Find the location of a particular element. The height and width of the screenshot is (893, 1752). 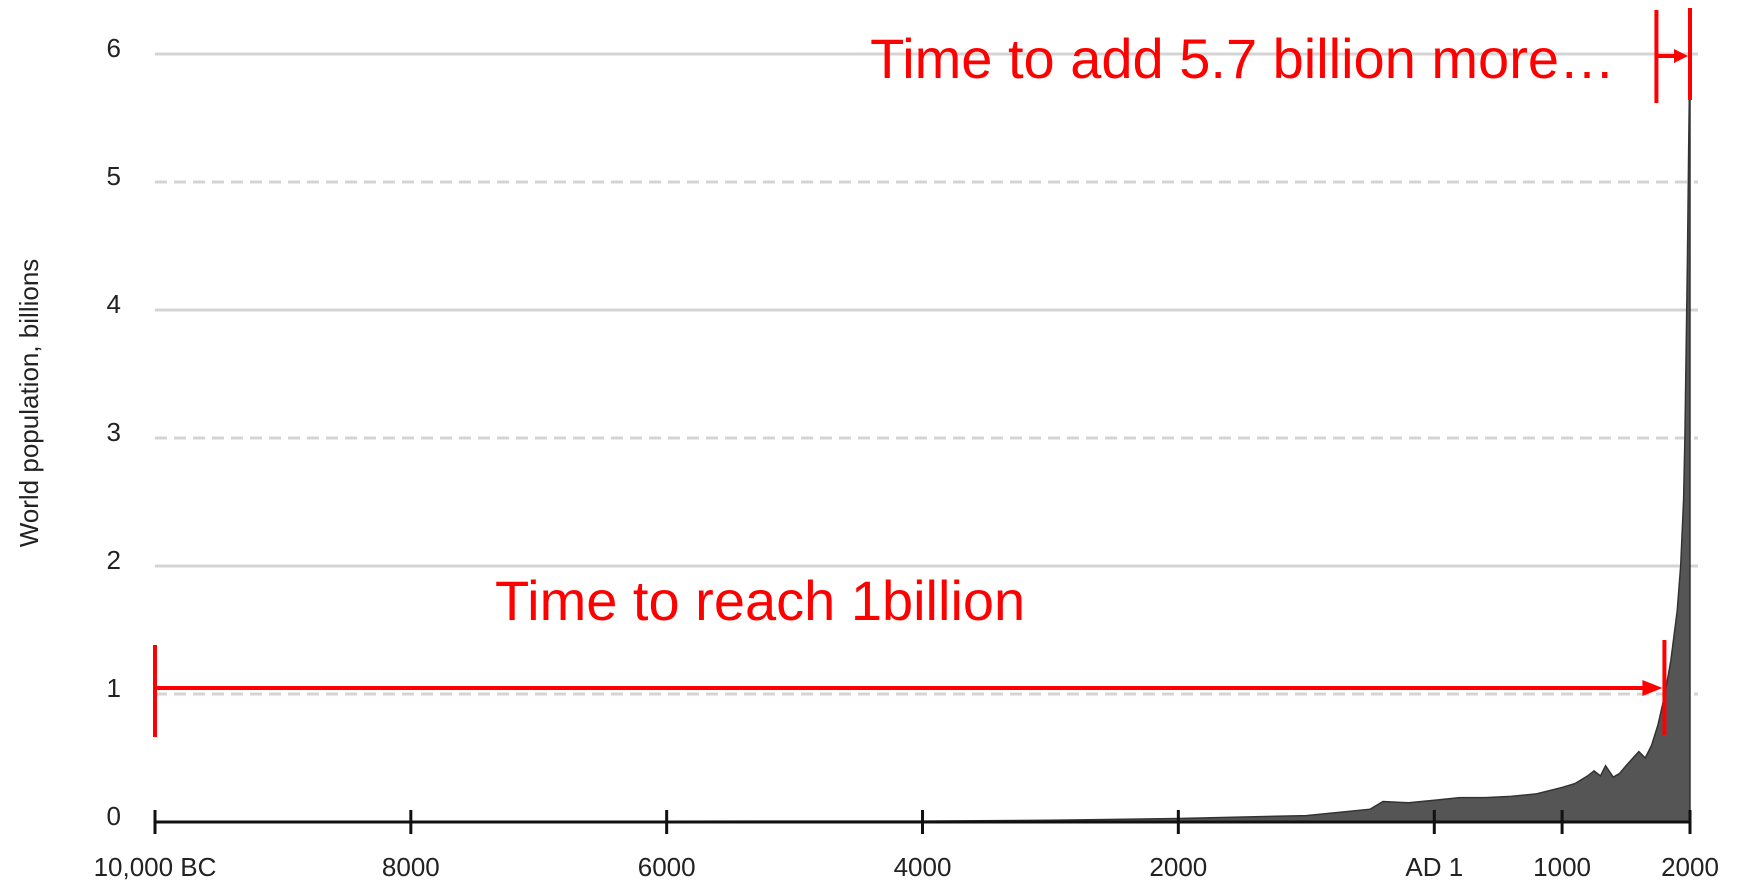

x-tick-label: 4000 is located at coordinates (923, 867).